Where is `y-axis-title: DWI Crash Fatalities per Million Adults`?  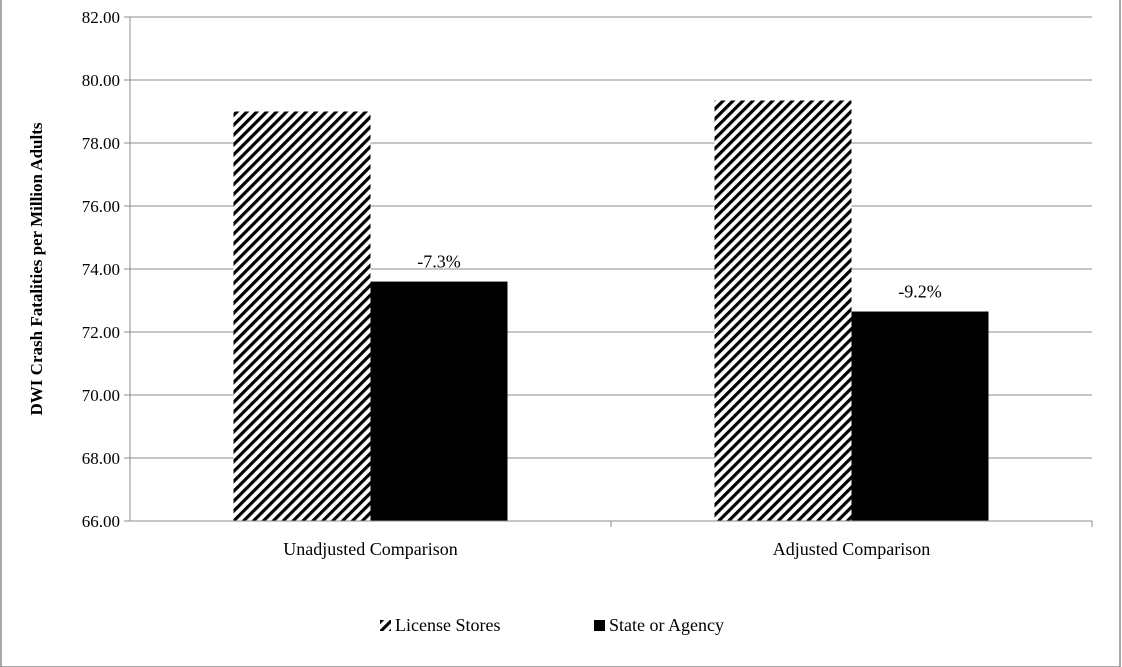 y-axis-title: DWI Crash Fatalities per Million Adults is located at coordinates (36, 268).